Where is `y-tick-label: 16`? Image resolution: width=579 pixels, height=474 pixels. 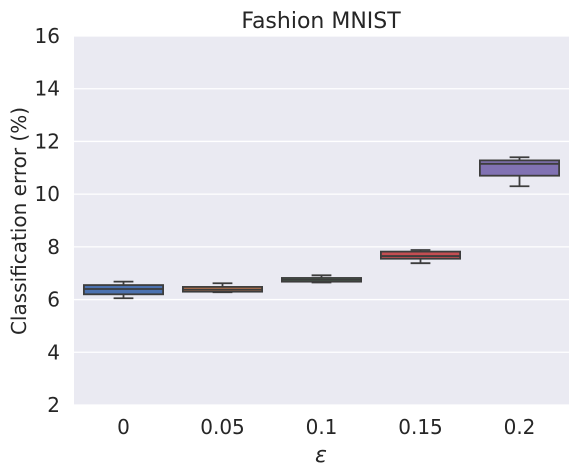
y-tick-label: 16 is located at coordinates (47, 36).